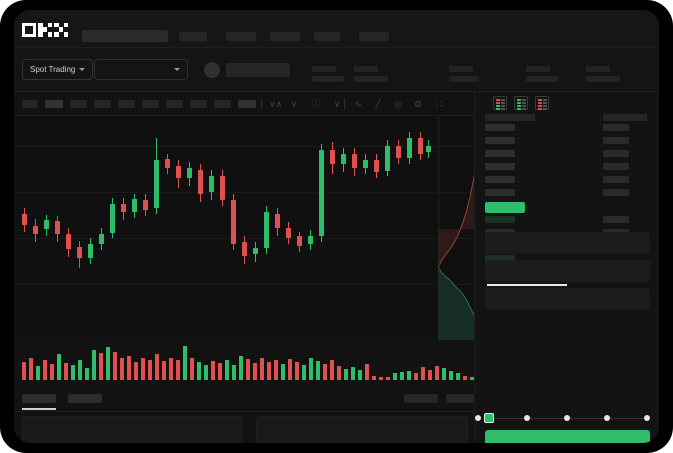 Image resolution: width=673 pixels, height=453 pixels. Describe the element at coordinates (295, 104) in the screenshot. I see `indicator-icon: ∨.` at that location.